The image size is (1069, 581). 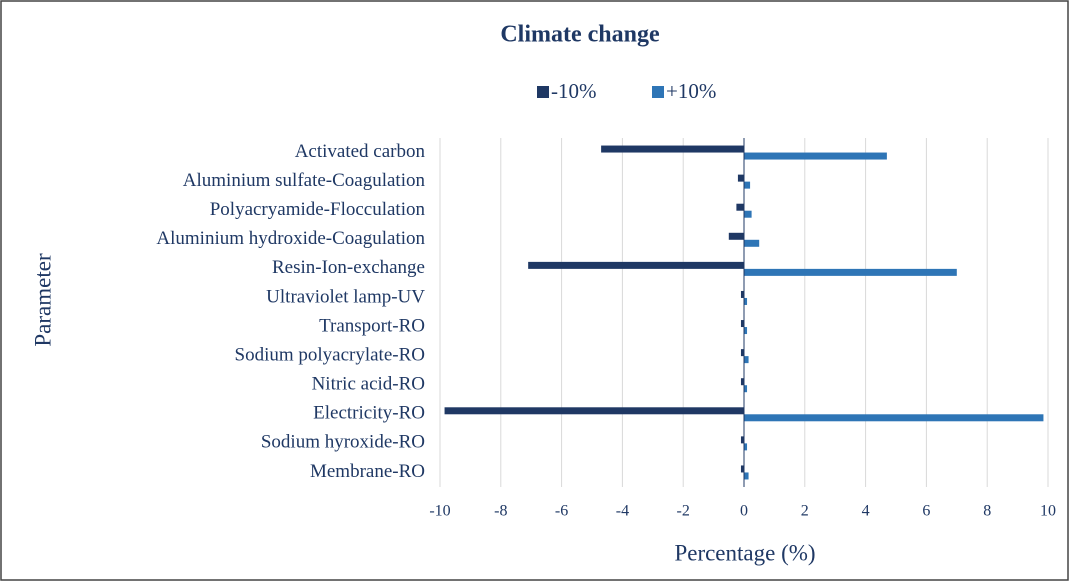 What do you see at coordinates (561, 511) in the screenshot?
I see `x-tick-label: -6` at bounding box center [561, 511].